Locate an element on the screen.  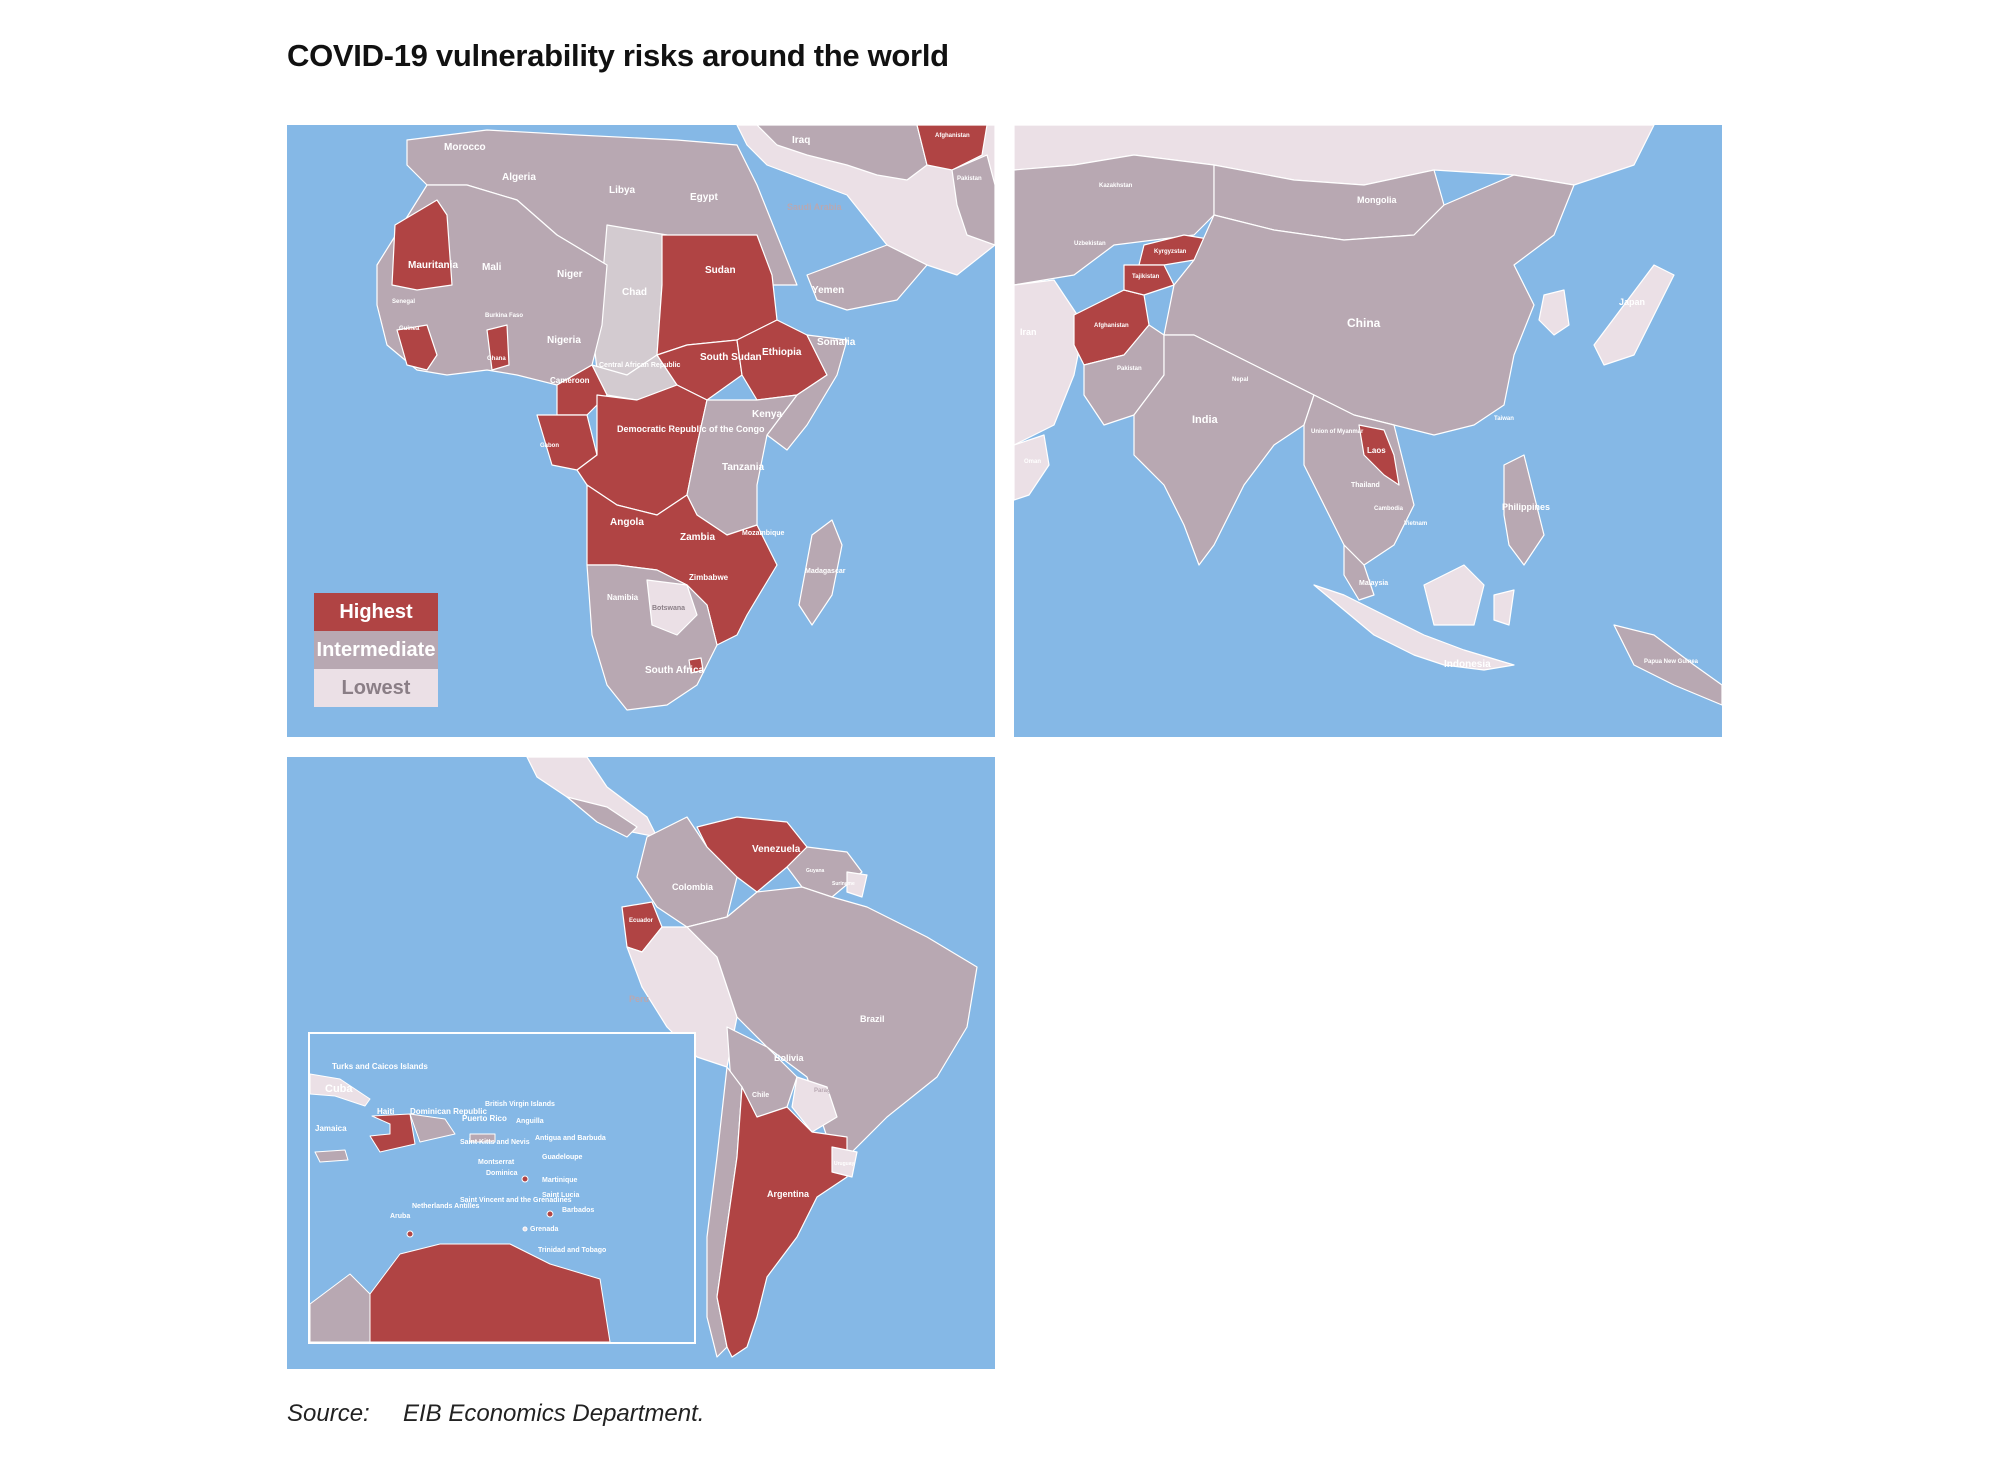
country-tajikistan is located at coordinates (1149, 280).